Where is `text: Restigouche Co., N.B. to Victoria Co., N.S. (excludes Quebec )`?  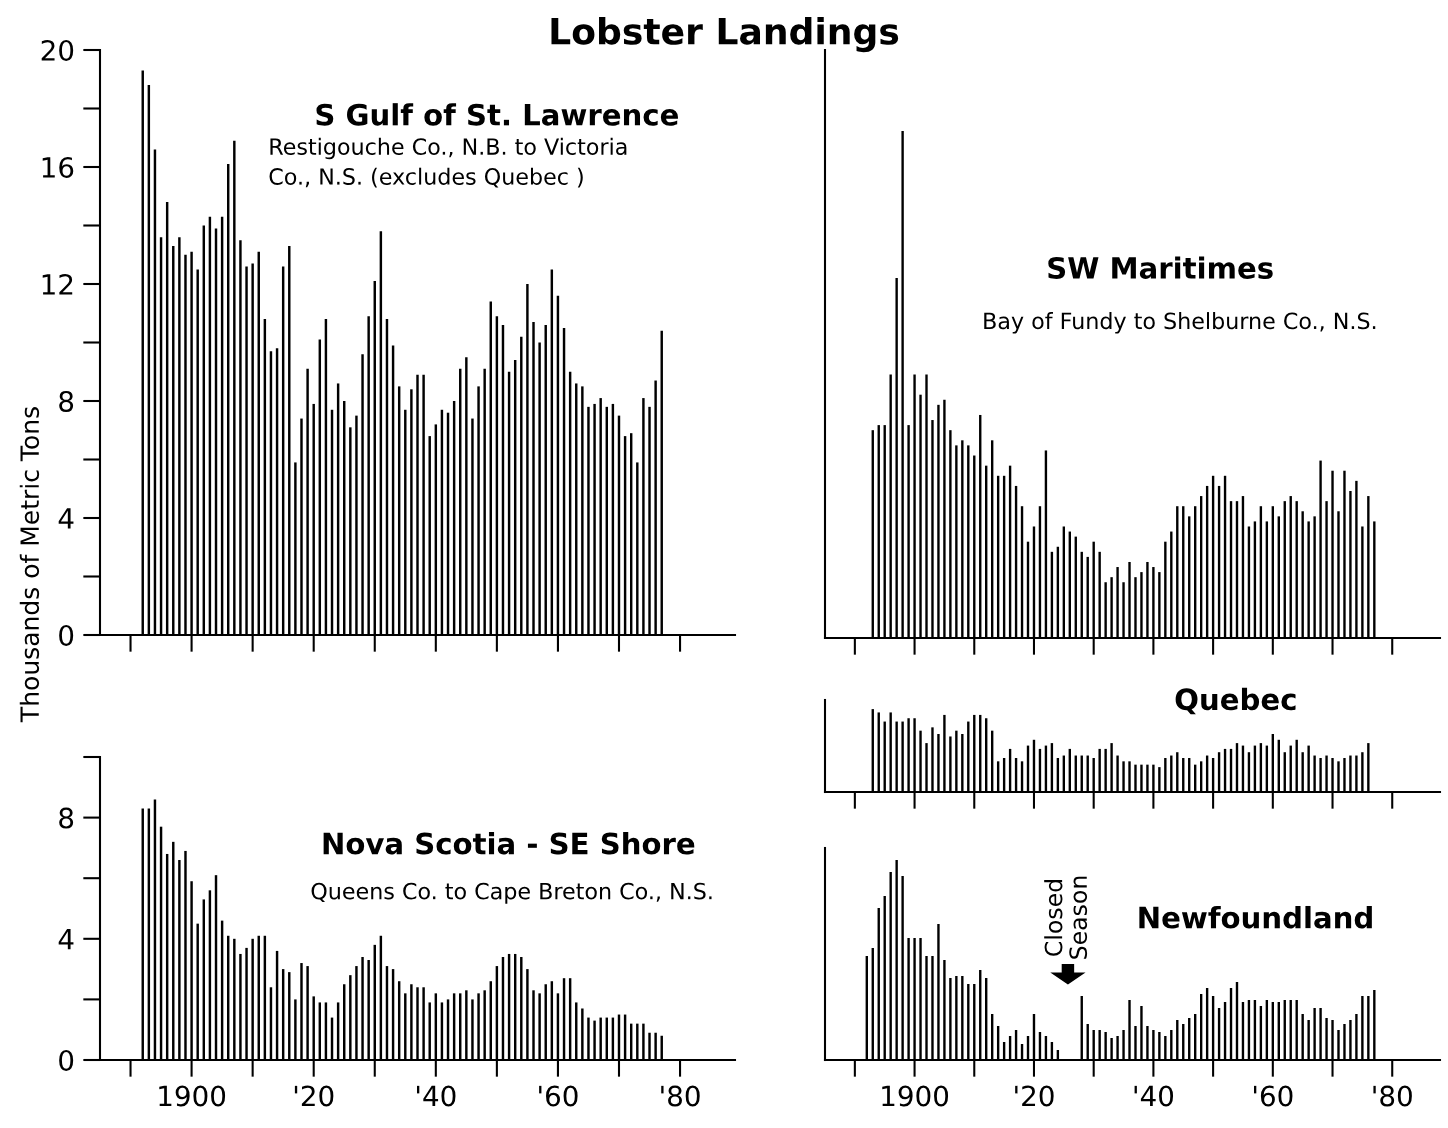
text: Restigouche Co., N.B. to Victoria Co., N.S. (excludes Quebec ) is located at coordinates (448, 162).